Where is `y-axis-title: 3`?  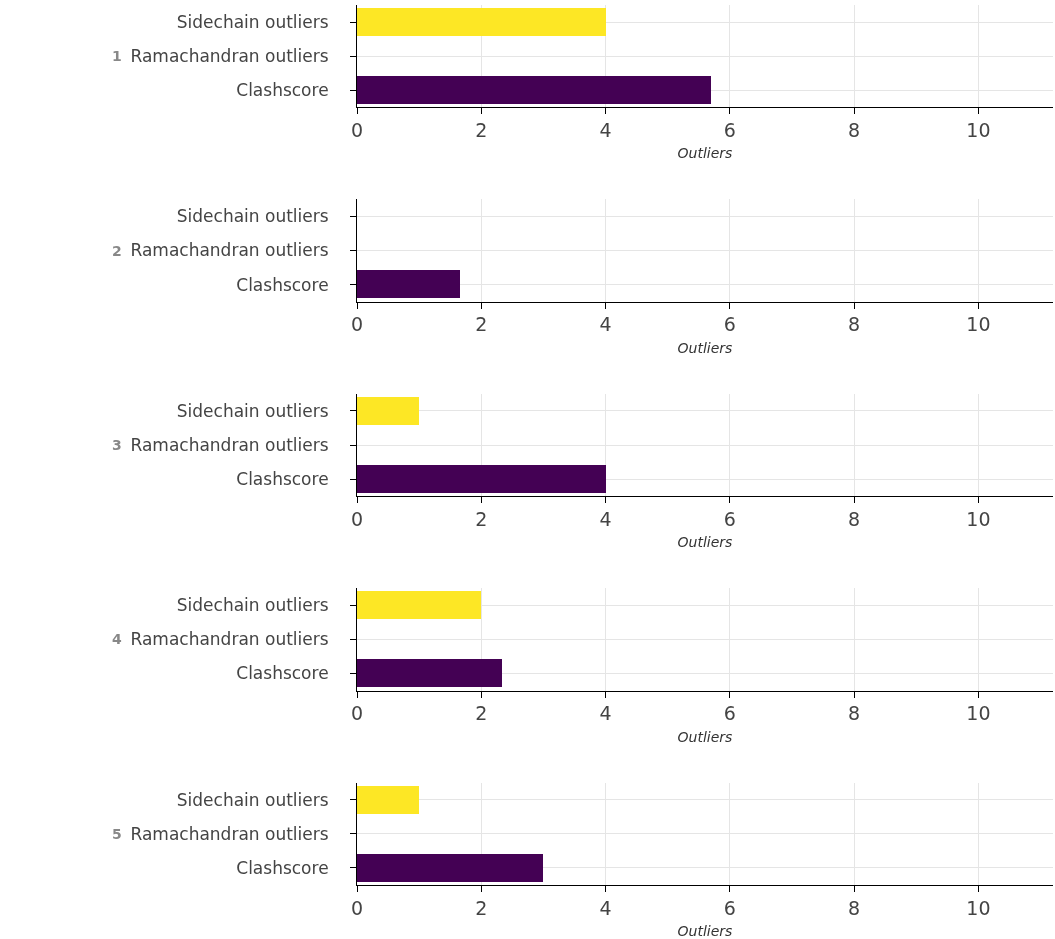 y-axis-title: 3 is located at coordinates (117, 445).